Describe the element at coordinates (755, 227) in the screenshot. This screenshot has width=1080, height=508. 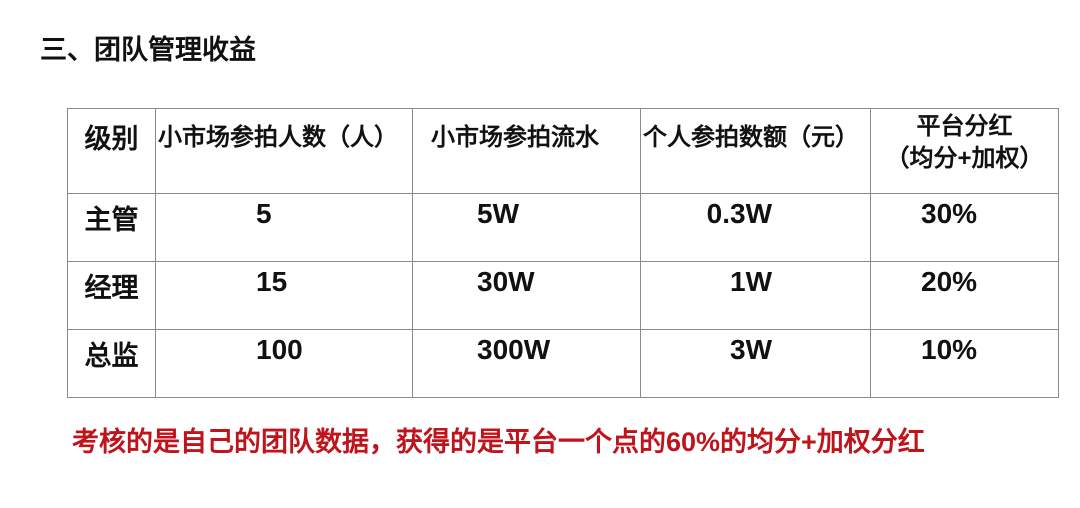
I see `cell-amount: 0.3W` at that location.